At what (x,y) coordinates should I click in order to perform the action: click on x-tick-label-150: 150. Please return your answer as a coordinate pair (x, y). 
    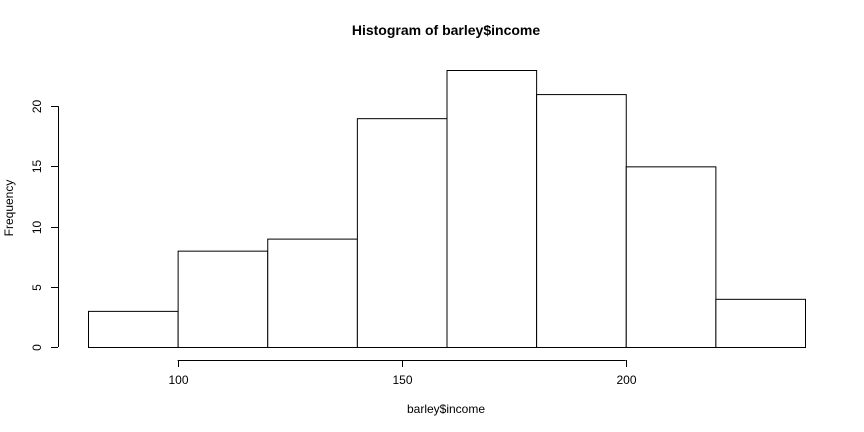
    Looking at the image, I should click on (402, 380).